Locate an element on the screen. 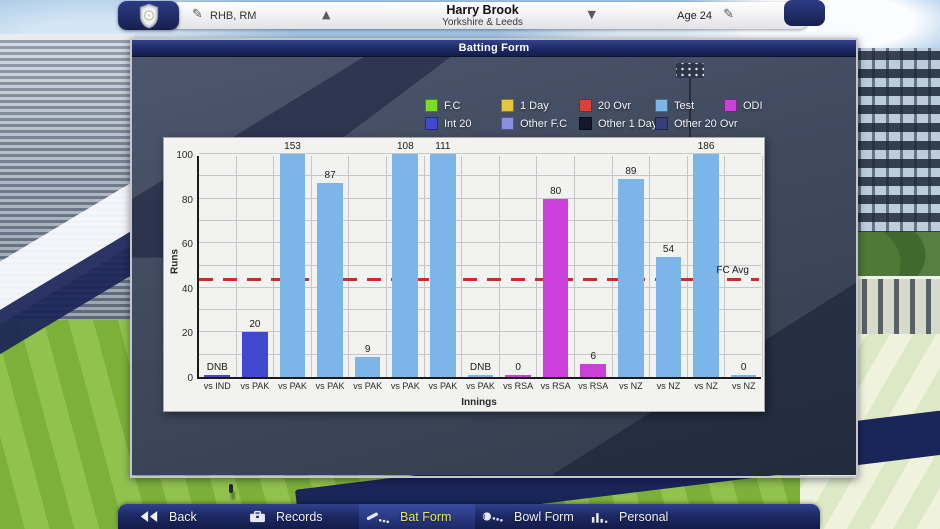 This screenshot has width=940, height=529. bar-value-label: 20 is located at coordinates (255, 325).